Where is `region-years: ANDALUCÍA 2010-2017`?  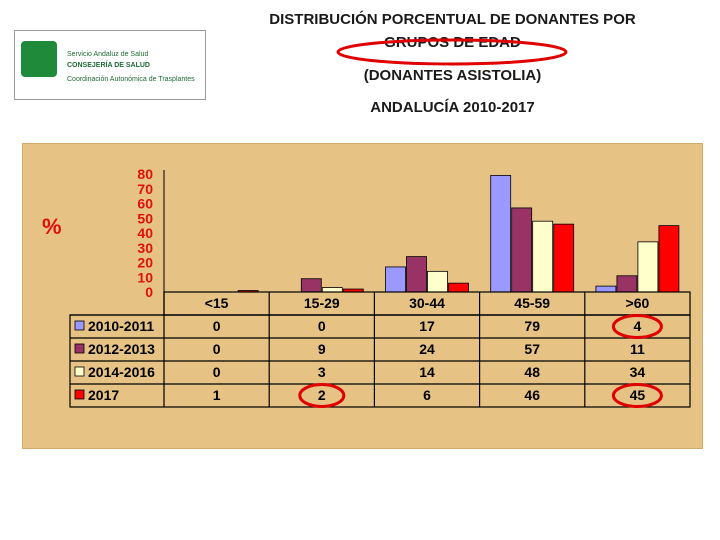
region-years: ANDALUCÍA 2010-2017 is located at coordinates (452, 107).